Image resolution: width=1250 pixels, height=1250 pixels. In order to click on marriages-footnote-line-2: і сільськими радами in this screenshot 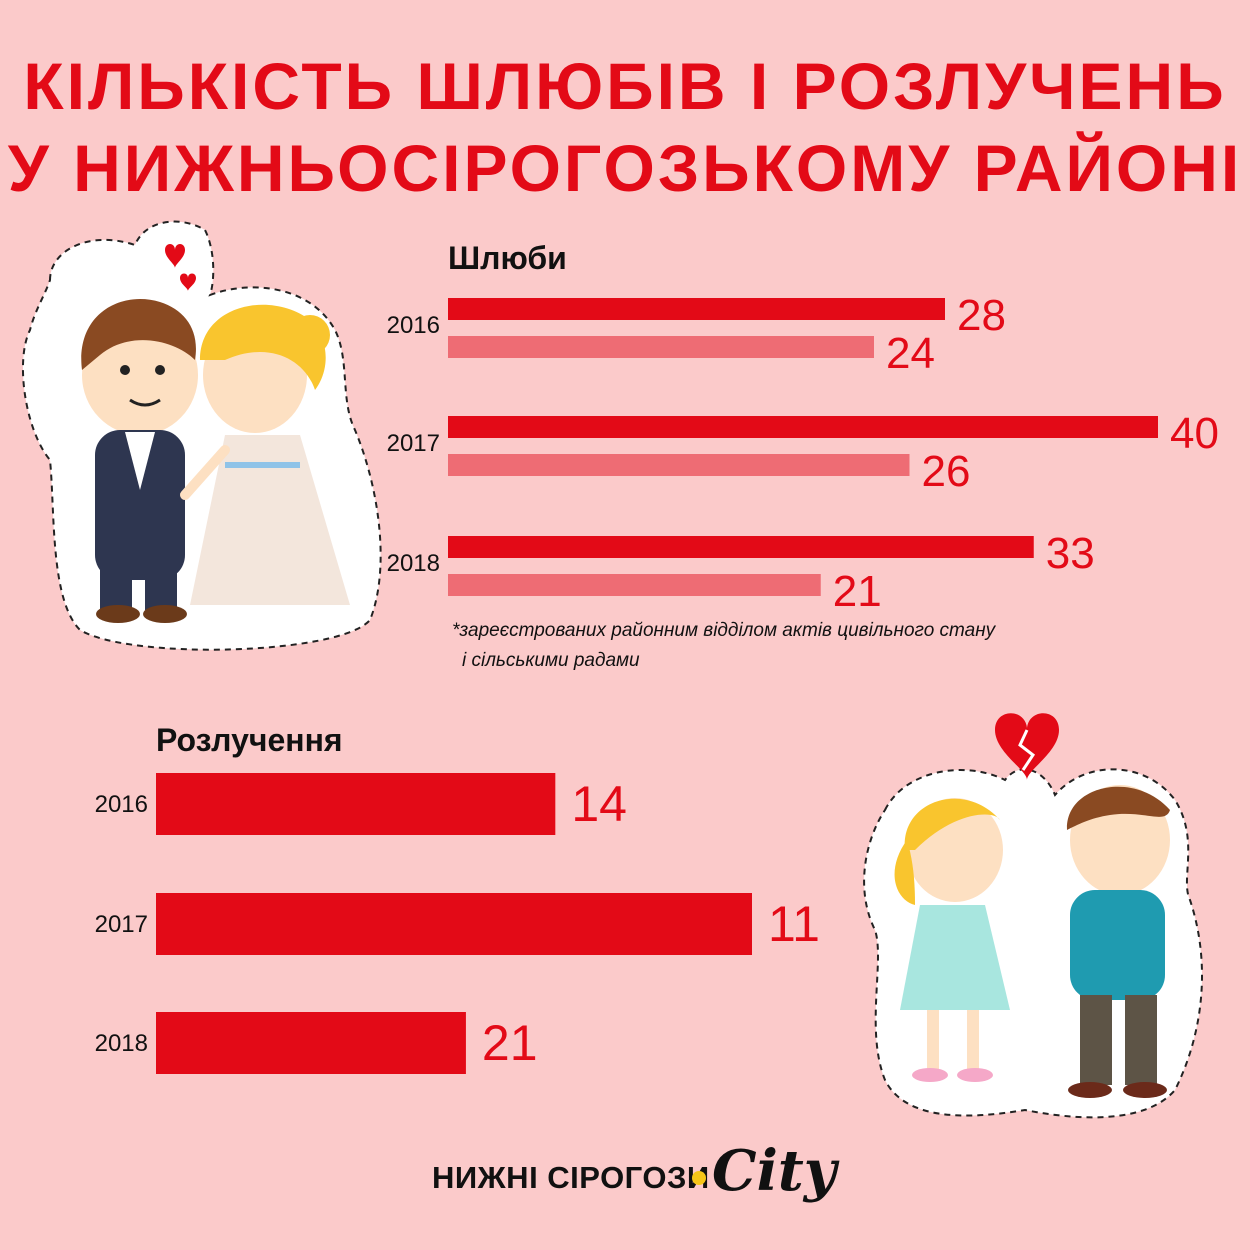, I will do `click(551, 660)`.